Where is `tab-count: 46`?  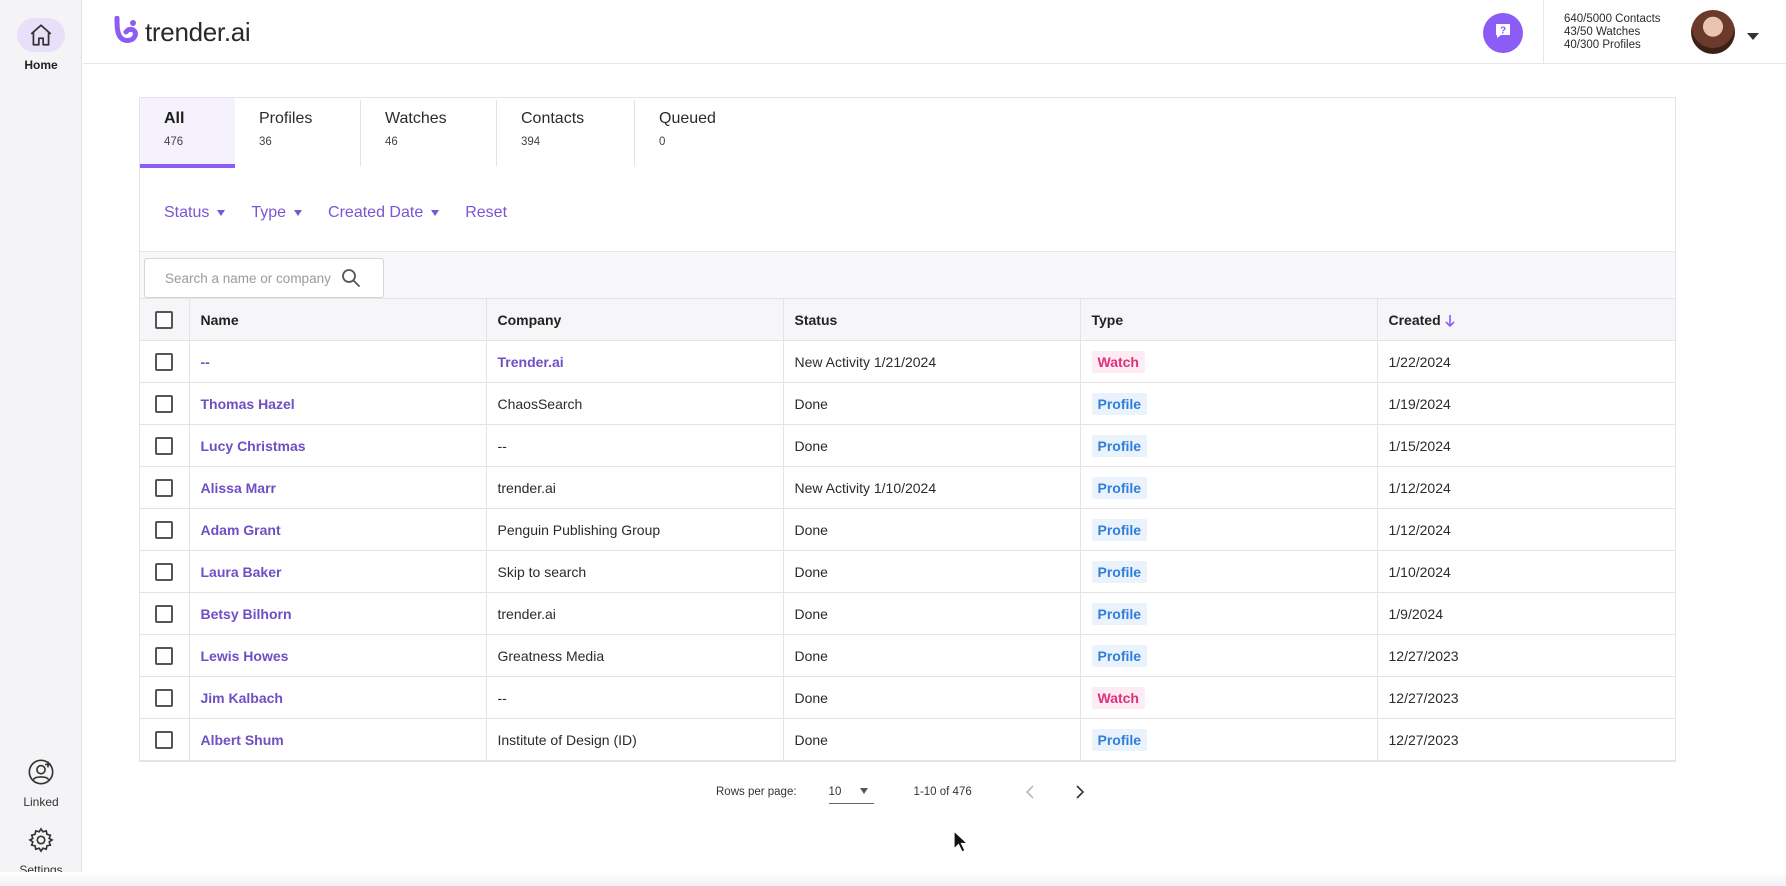 tab-count: 46 is located at coordinates (391, 142).